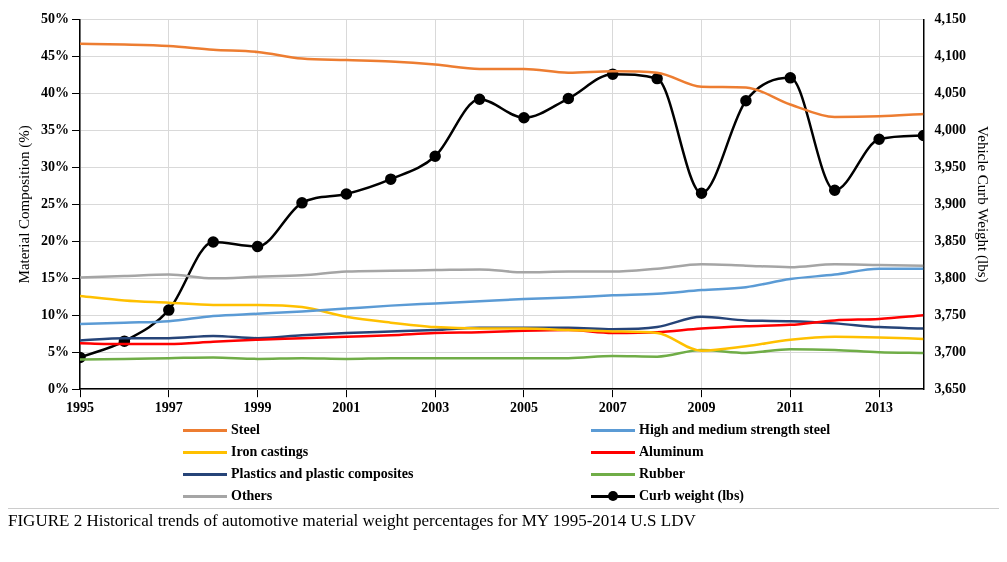 The image size is (1007, 562). I want to click on y2-tick-label: 3,900, so click(950, 203).